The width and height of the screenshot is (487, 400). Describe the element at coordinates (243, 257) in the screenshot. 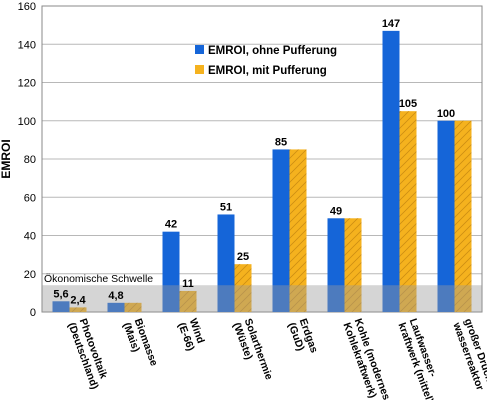

I see `data-label: 25` at that location.